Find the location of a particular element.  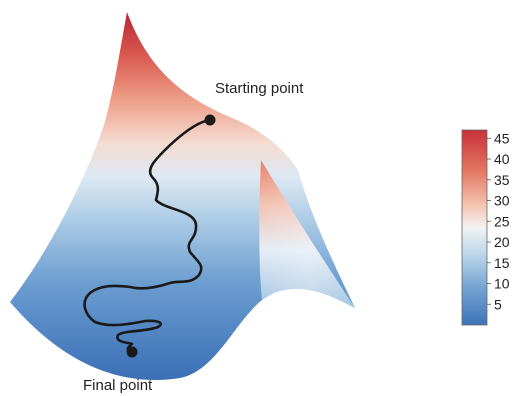

final-point-label: Final point is located at coordinates (118, 385).